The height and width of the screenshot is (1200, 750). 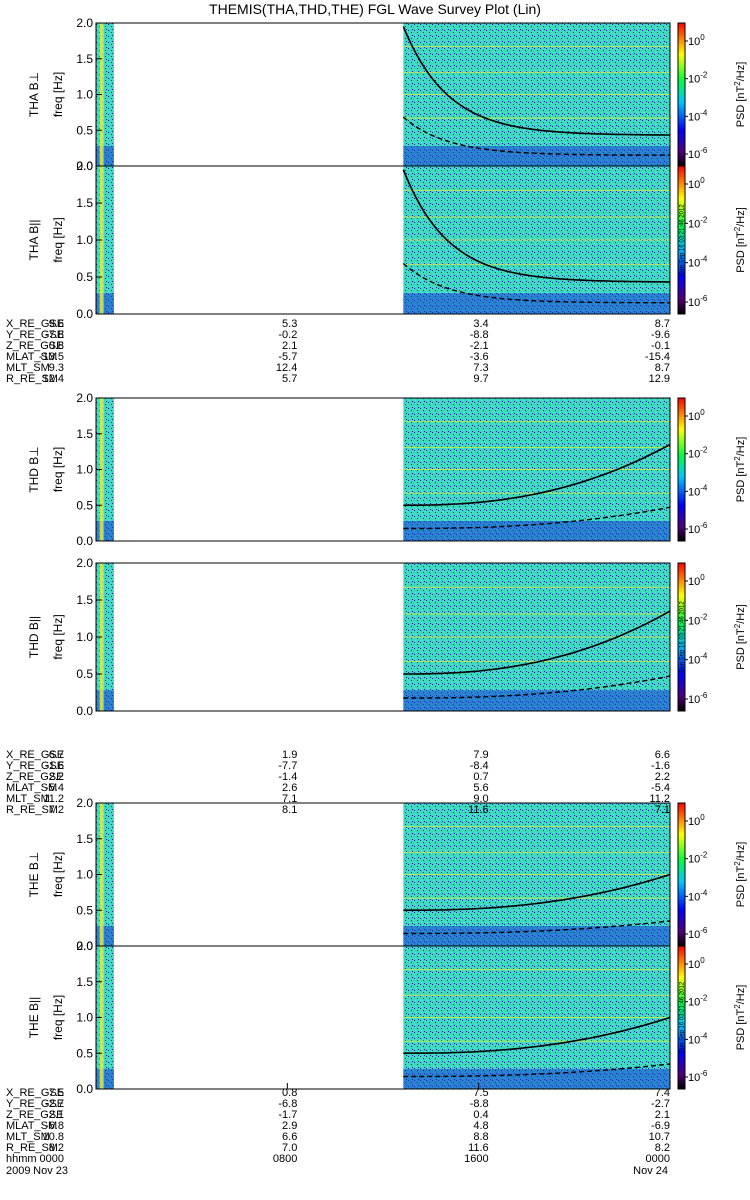 What do you see at coordinates (34, 94) in the screenshot?
I see `panel-label: THA B⊥` at bounding box center [34, 94].